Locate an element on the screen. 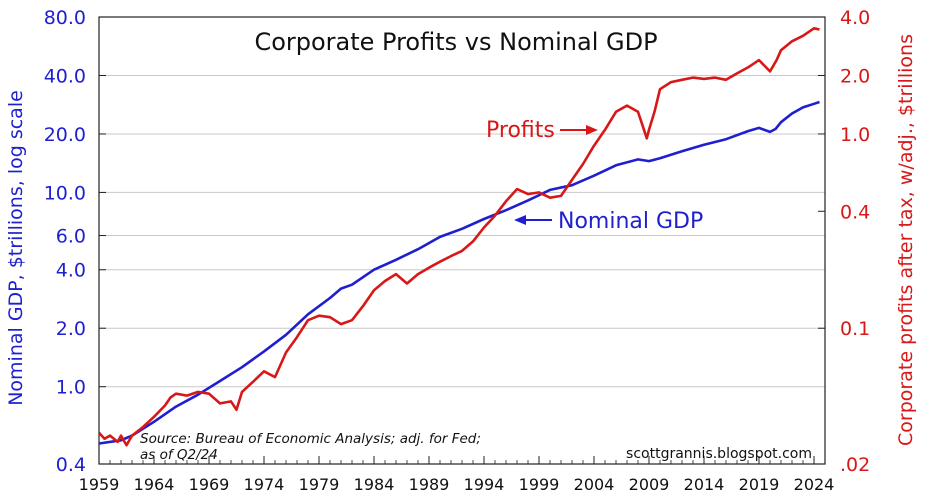  profits-annotation-label: Profits is located at coordinates (520, 130).